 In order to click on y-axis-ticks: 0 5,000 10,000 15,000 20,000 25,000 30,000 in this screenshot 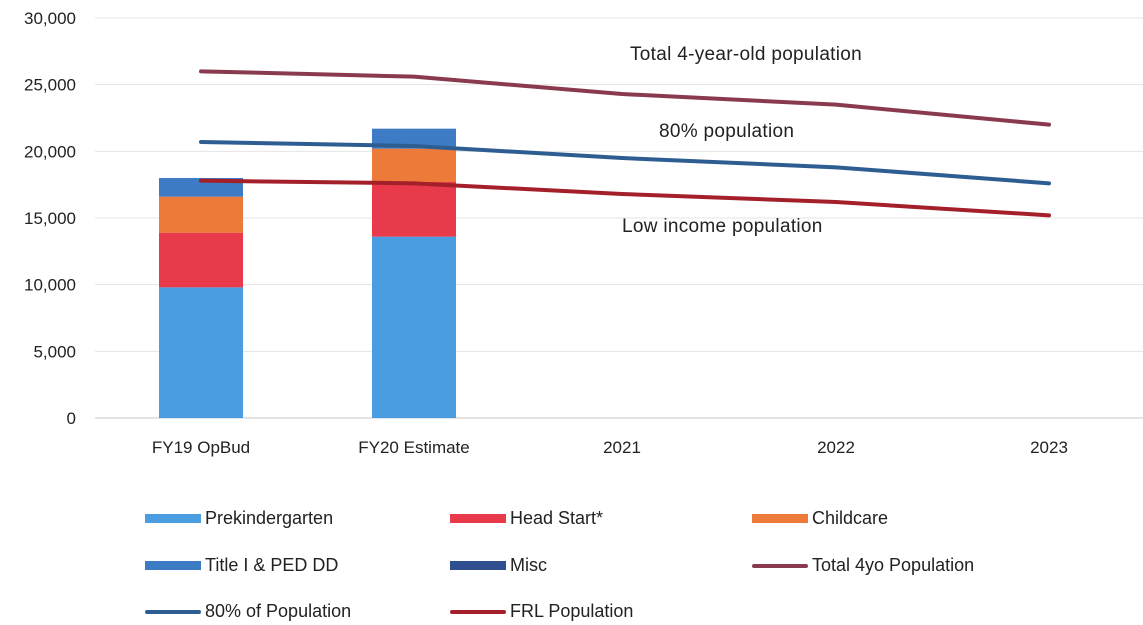, I will do `click(50, 218)`.